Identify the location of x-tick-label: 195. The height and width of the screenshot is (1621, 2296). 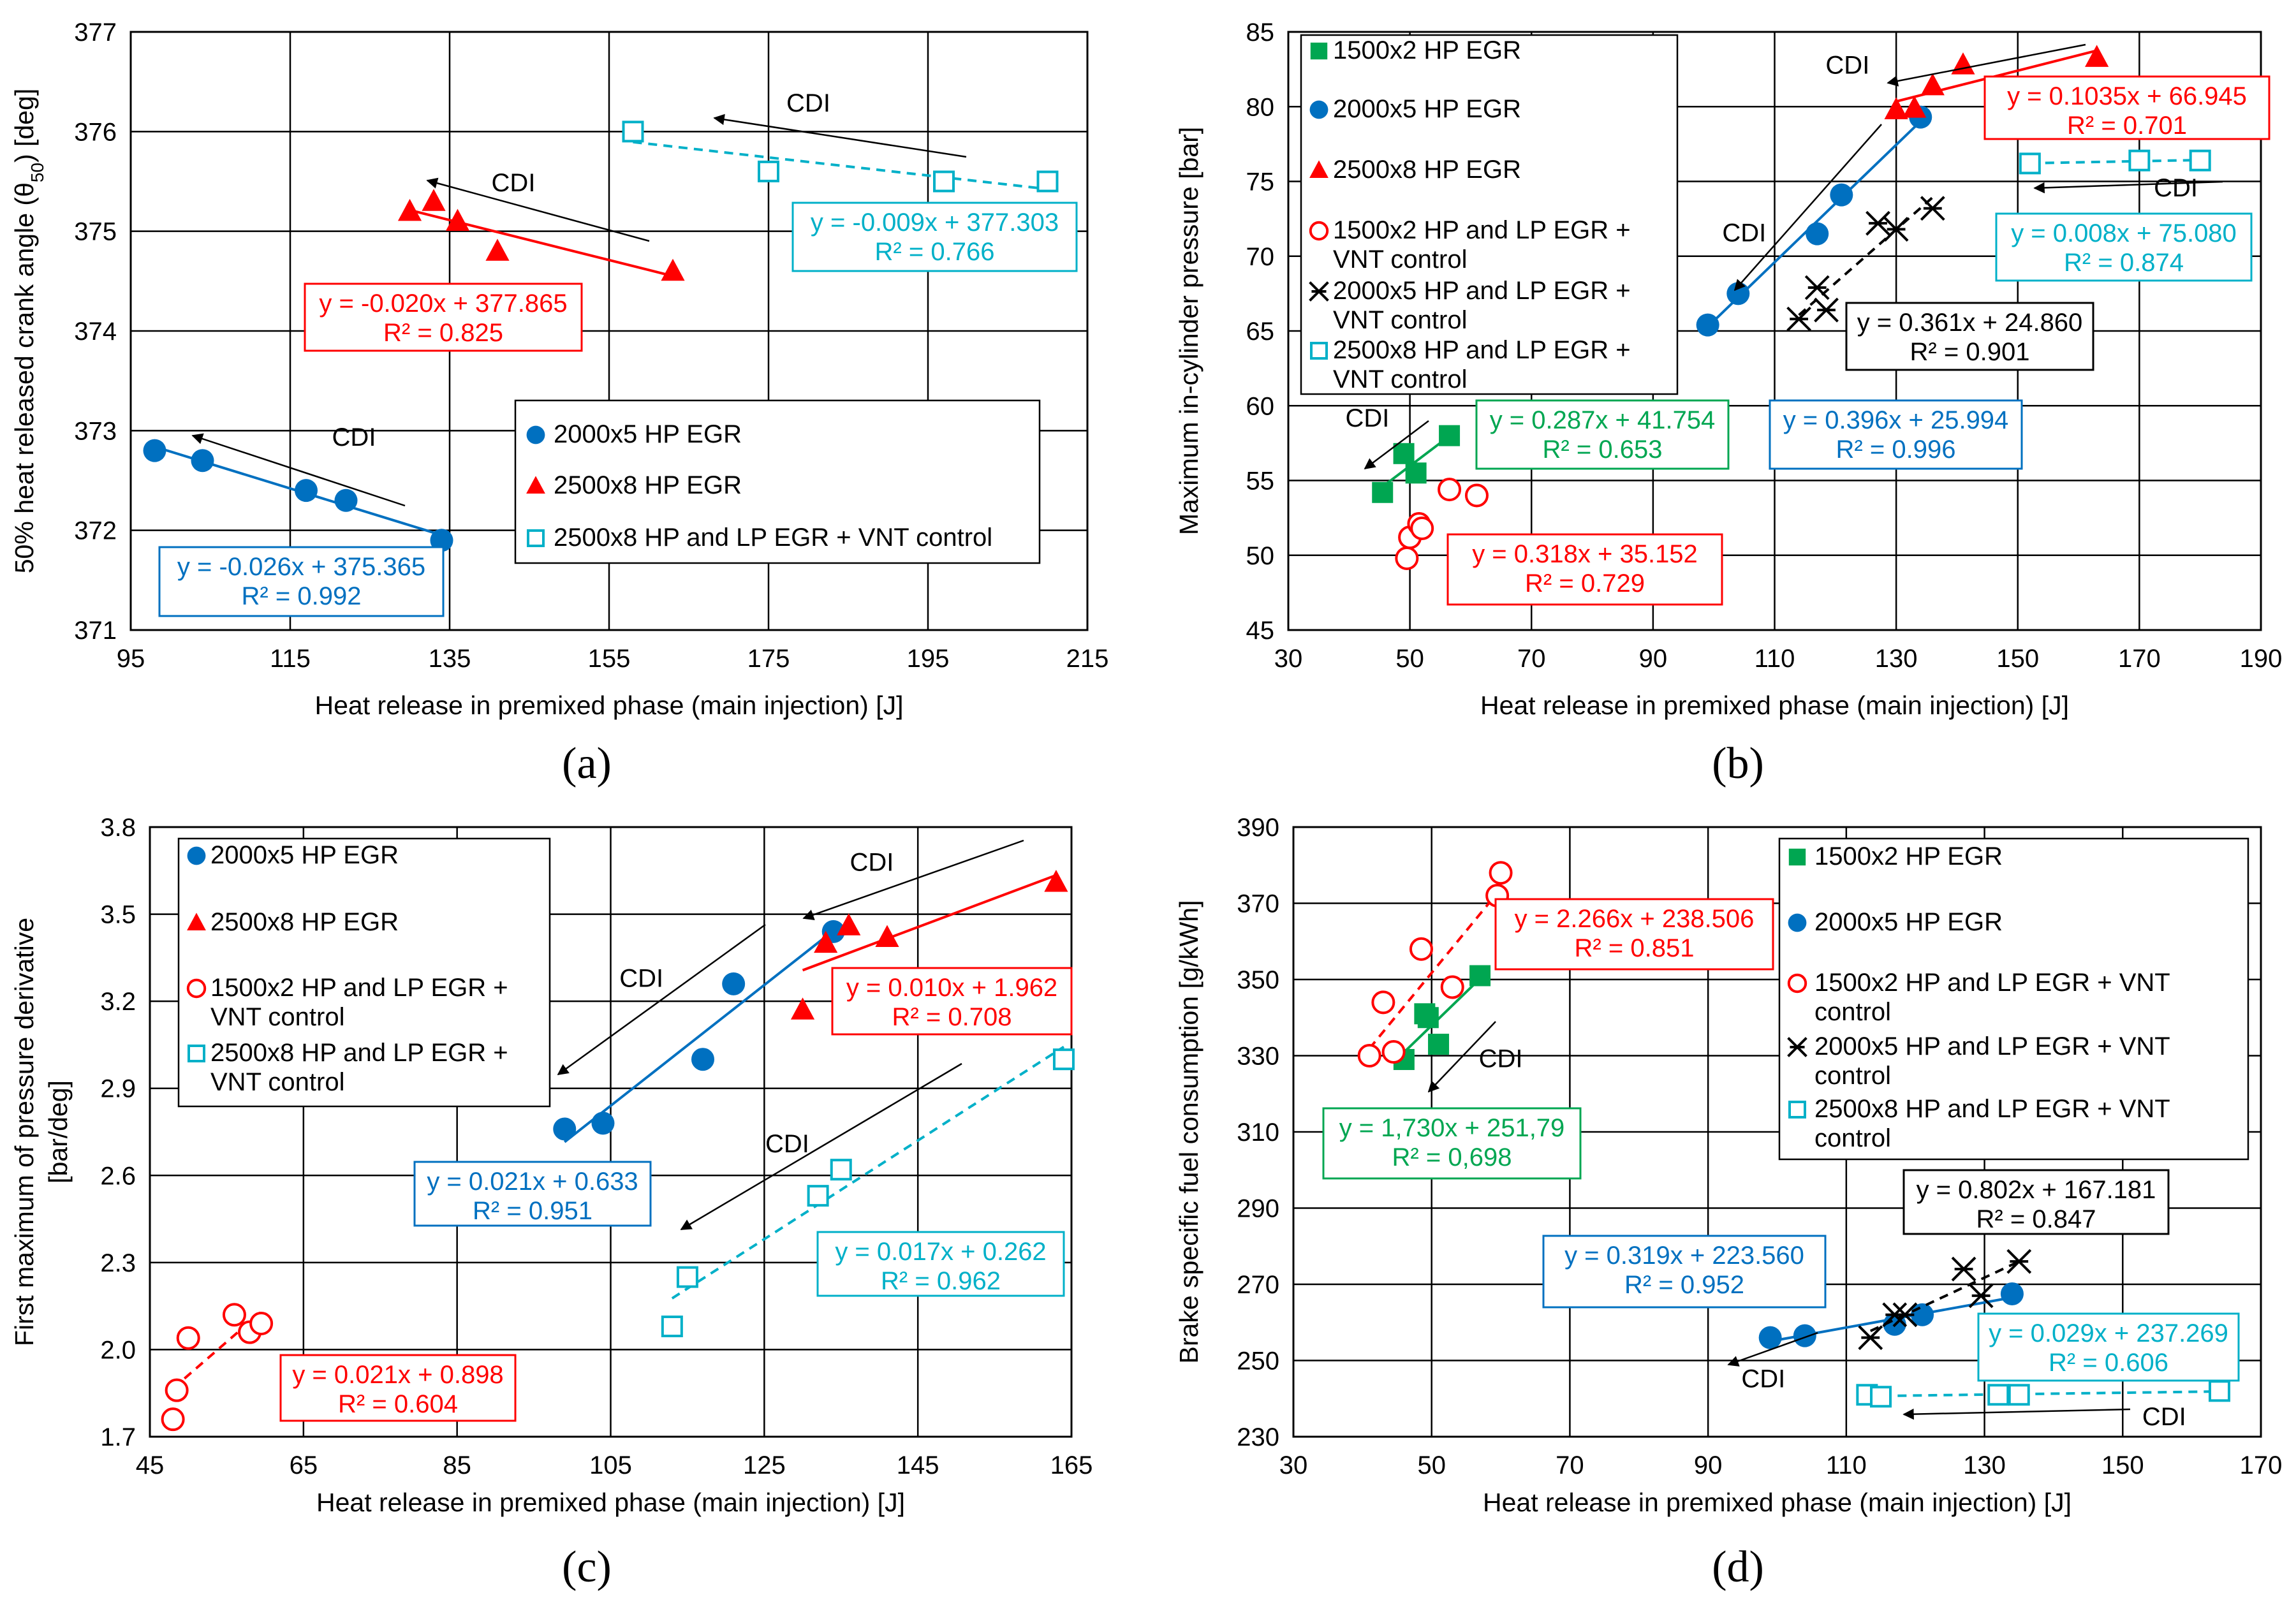
(928, 659).